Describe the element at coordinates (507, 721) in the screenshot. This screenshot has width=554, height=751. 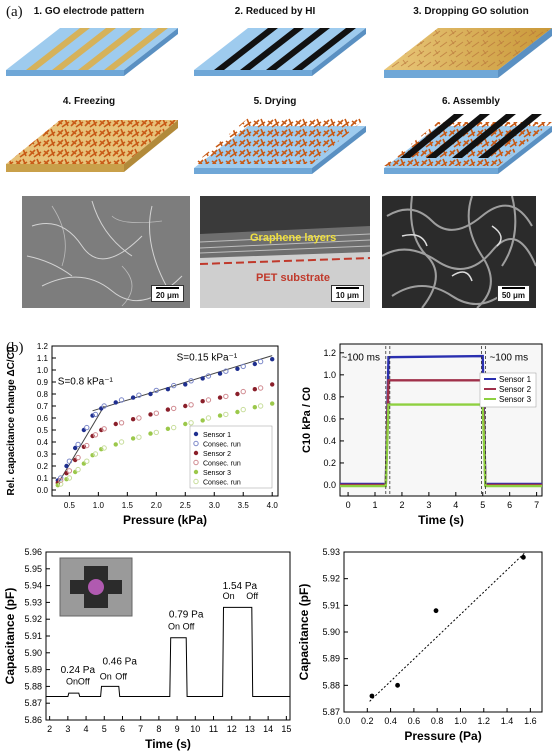
I see `x-tick-label: 1.4` at that location.